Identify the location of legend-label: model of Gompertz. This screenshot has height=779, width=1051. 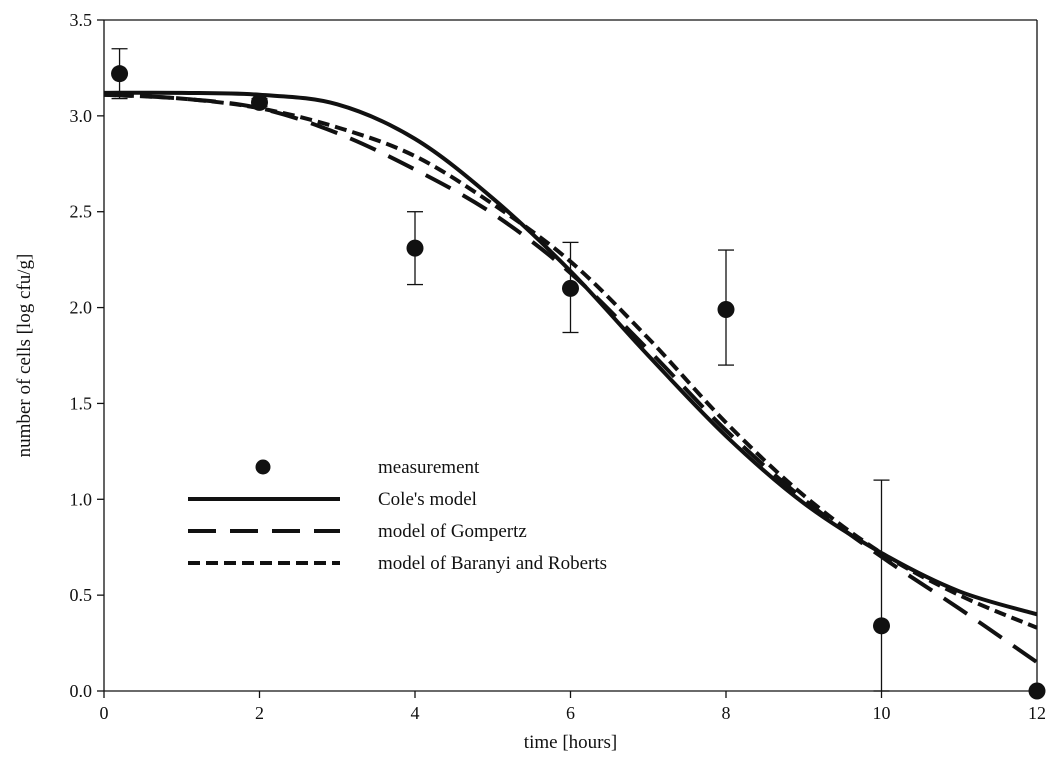
(452, 531).